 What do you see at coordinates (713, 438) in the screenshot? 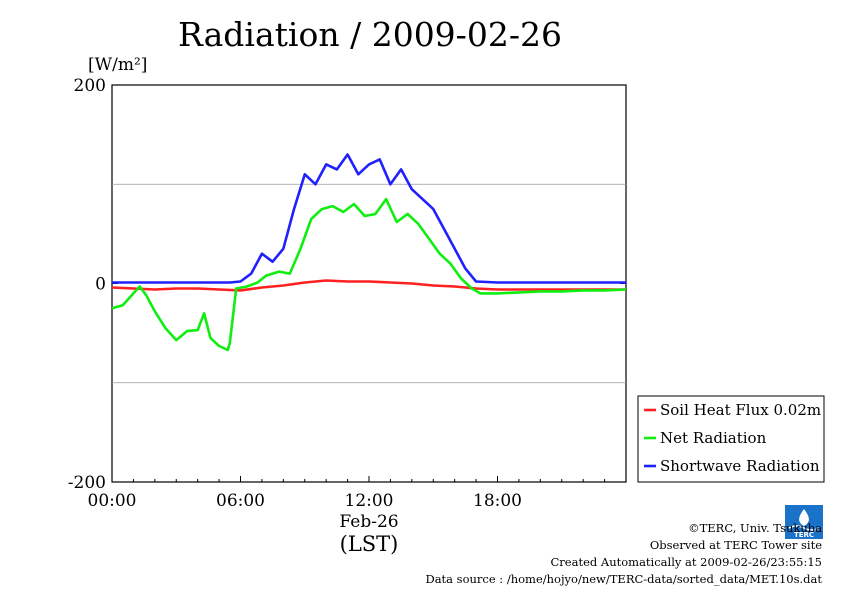
I see `legend-label-1: Net Radiation` at bounding box center [713, 438].